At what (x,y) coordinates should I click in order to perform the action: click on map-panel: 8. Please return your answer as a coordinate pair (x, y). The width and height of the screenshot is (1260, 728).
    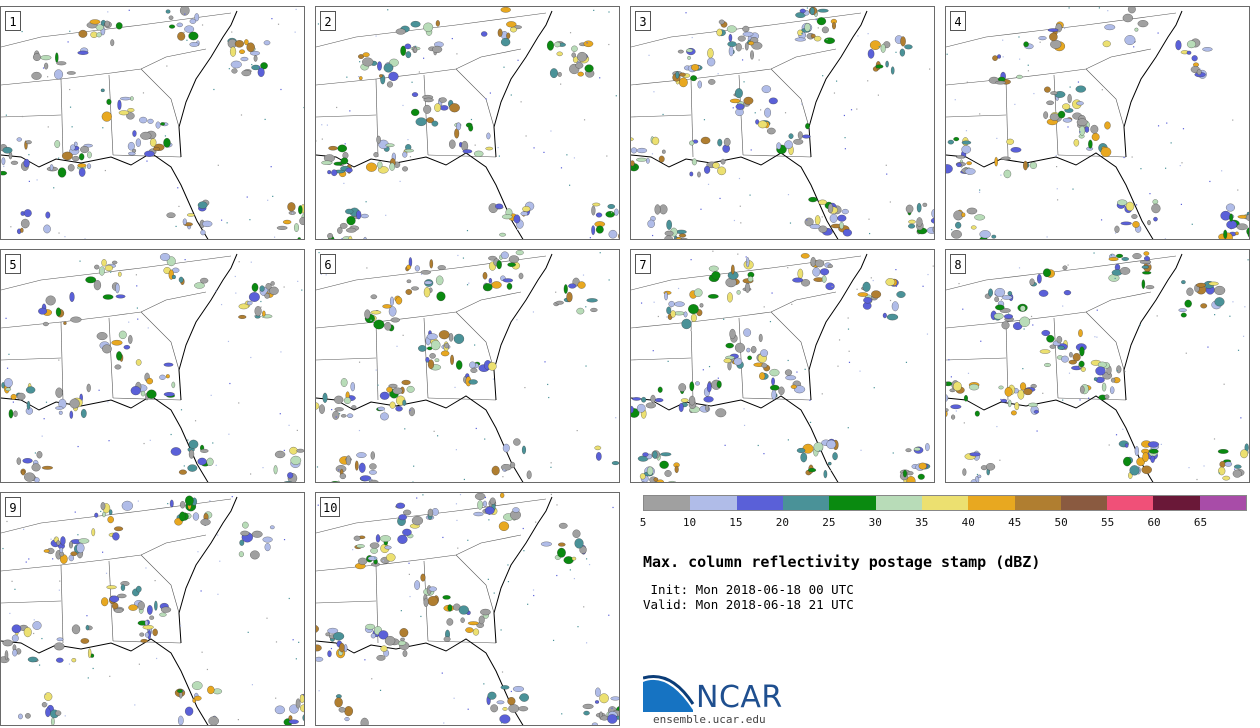
    Looking at the image, I should click on (1097, 366).